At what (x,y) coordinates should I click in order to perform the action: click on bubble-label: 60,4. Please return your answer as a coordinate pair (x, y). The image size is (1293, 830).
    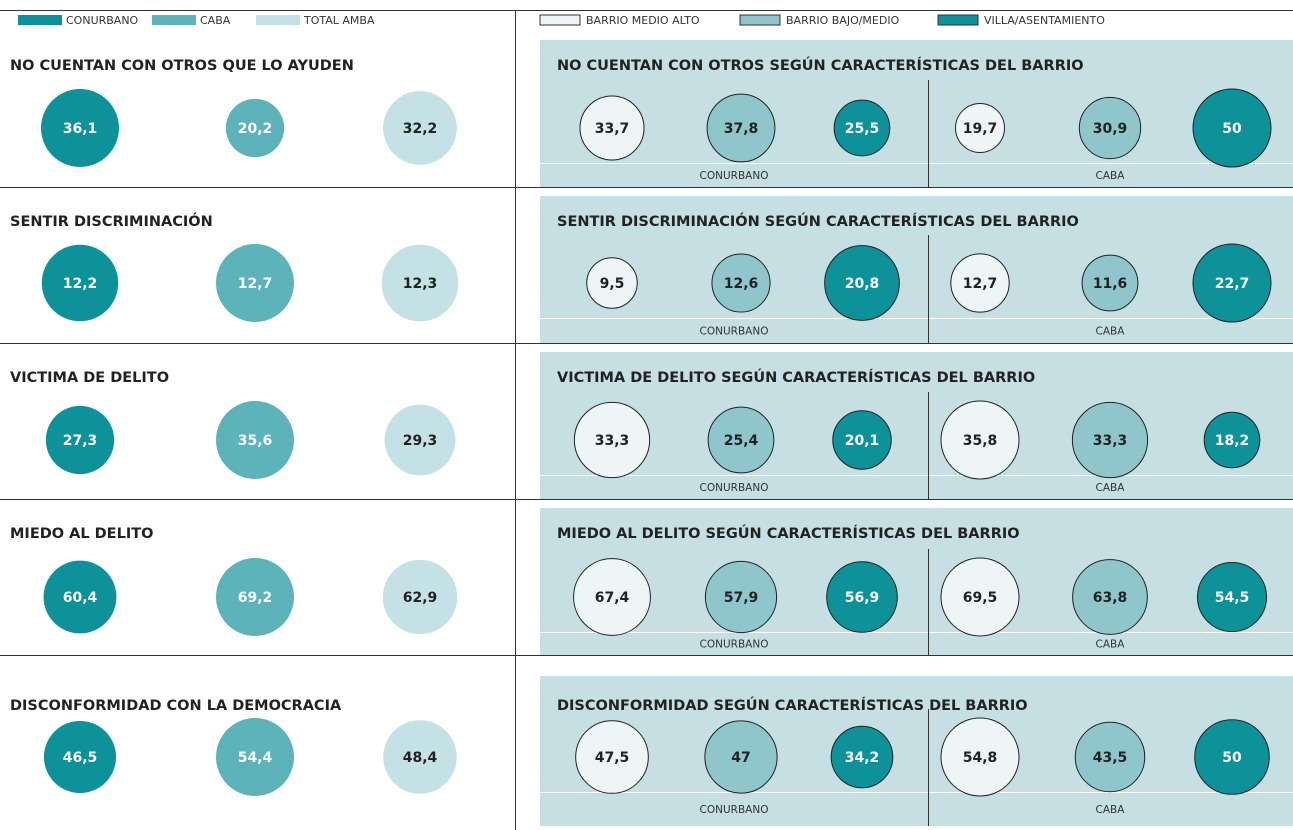
    Looking at the image, I should click on (80, 598).